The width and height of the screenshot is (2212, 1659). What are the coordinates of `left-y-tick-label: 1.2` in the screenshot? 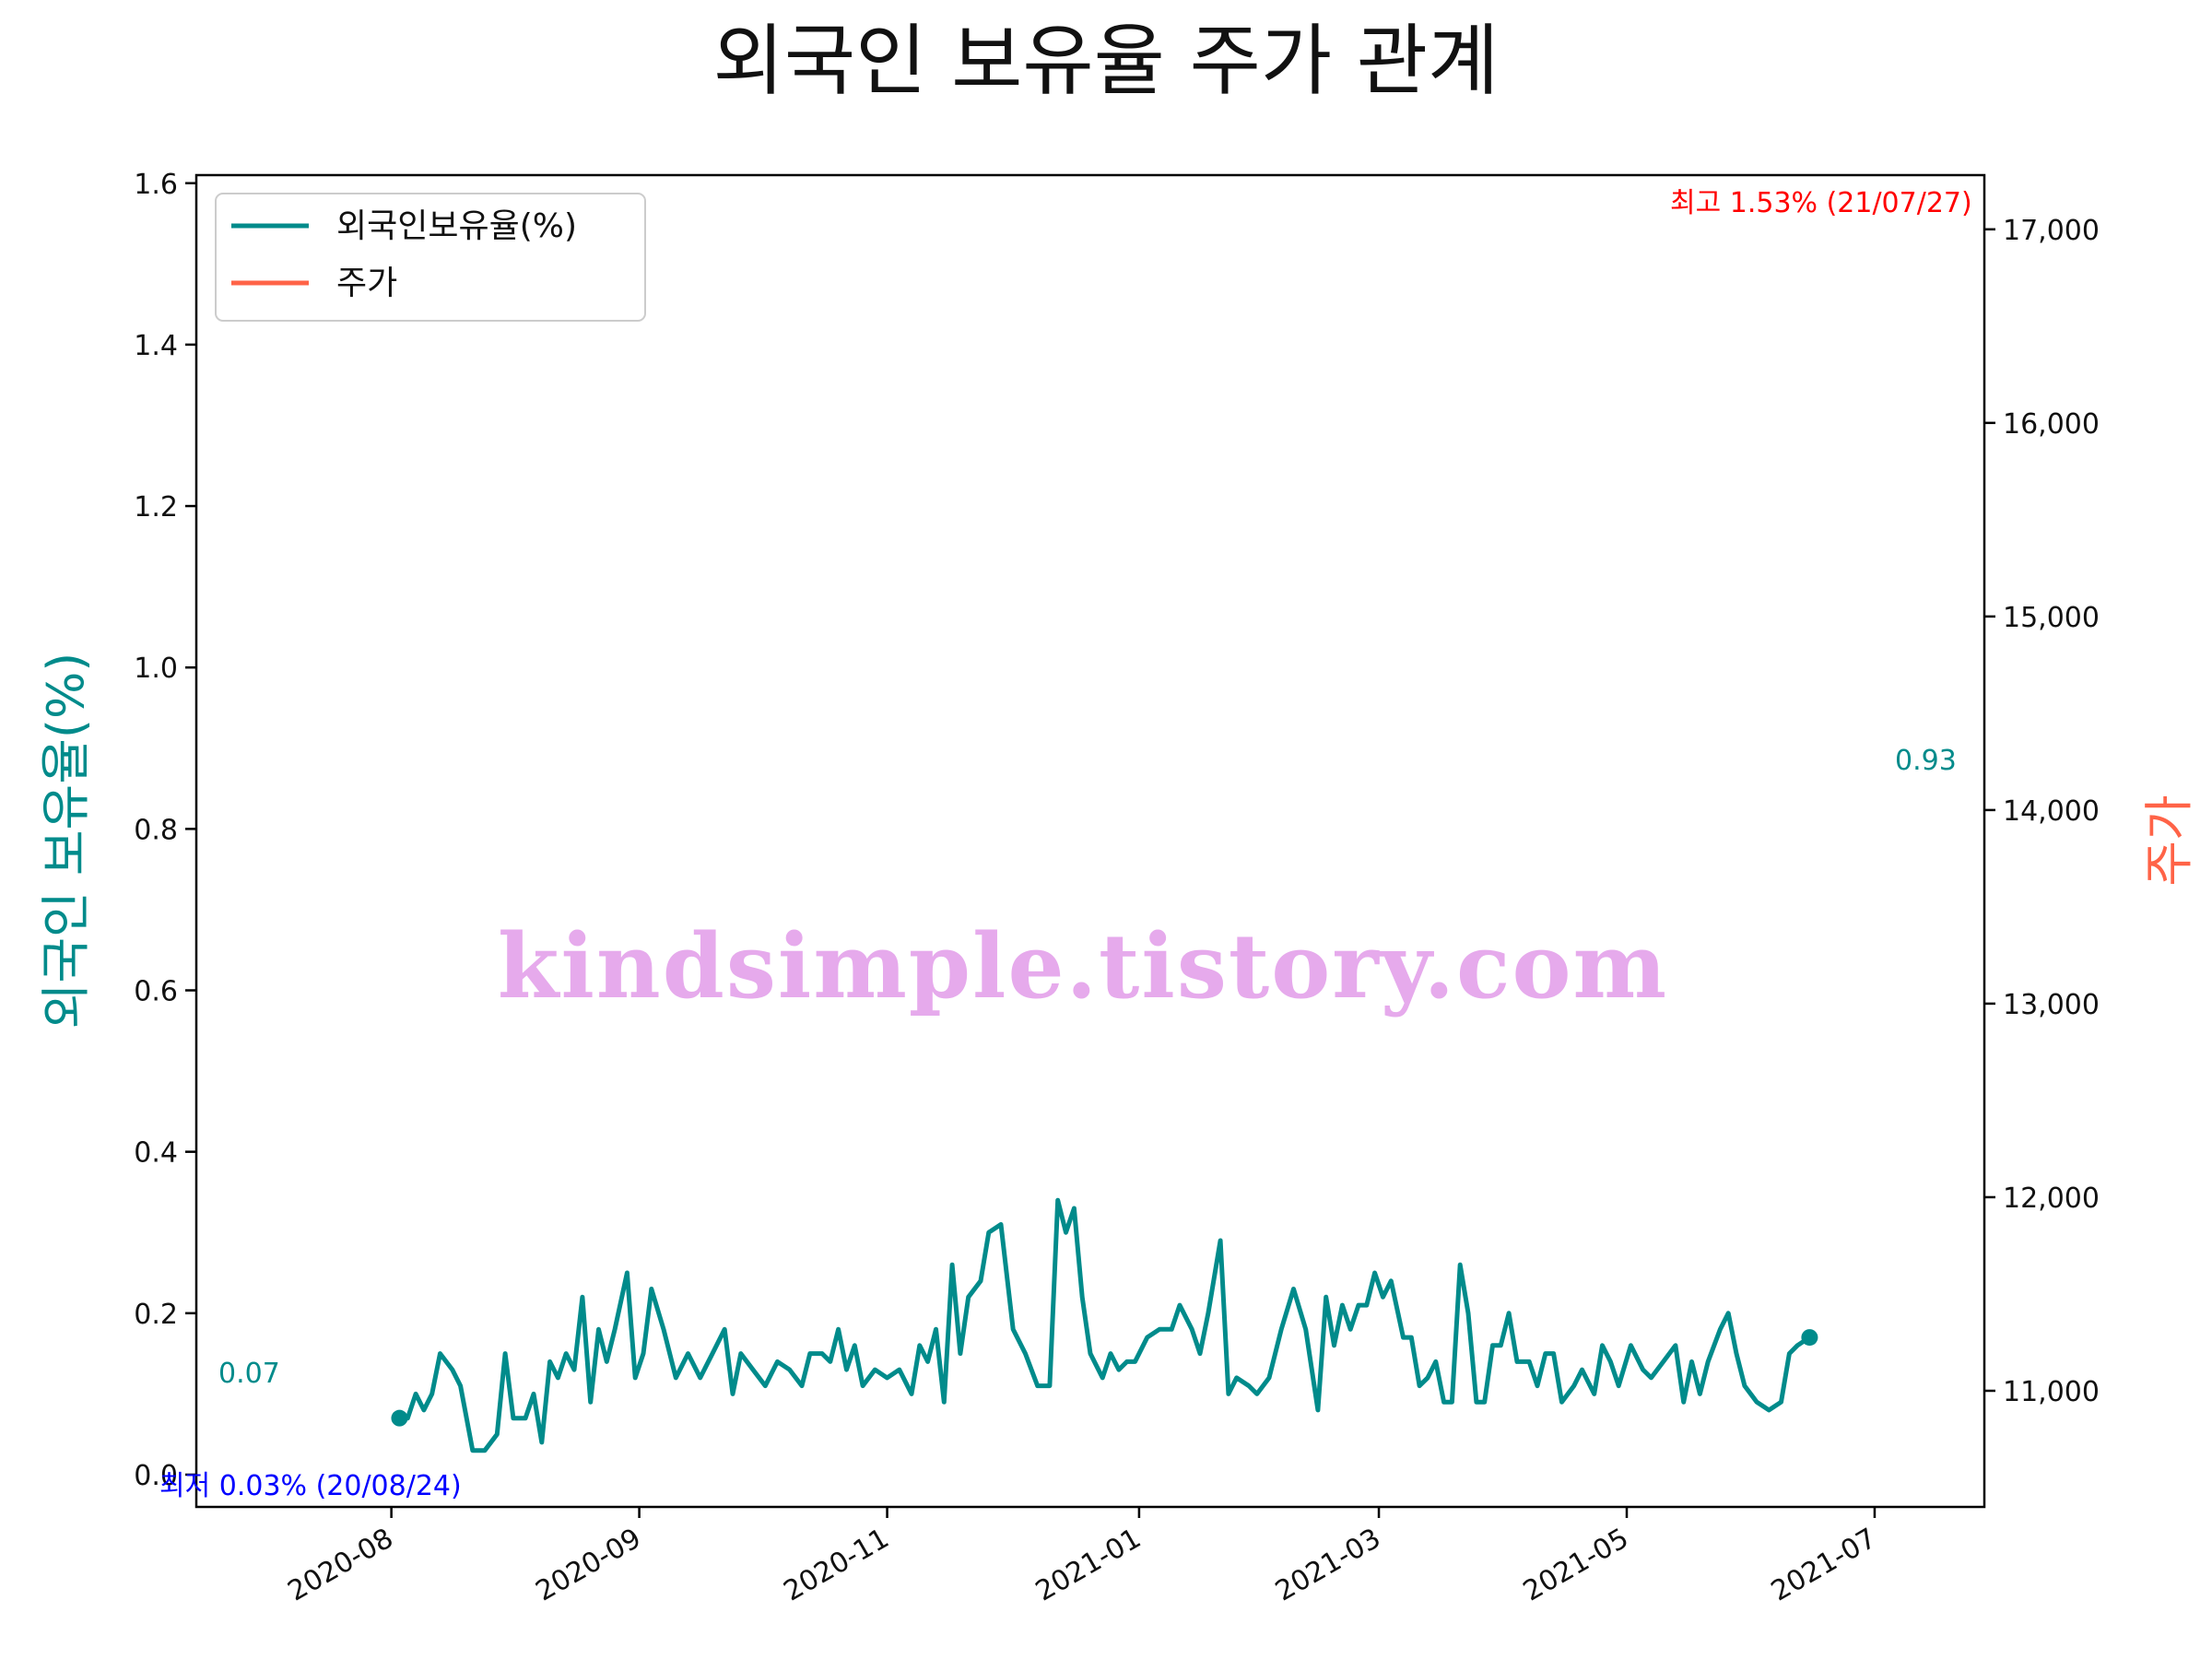 It's located at (156, 507).